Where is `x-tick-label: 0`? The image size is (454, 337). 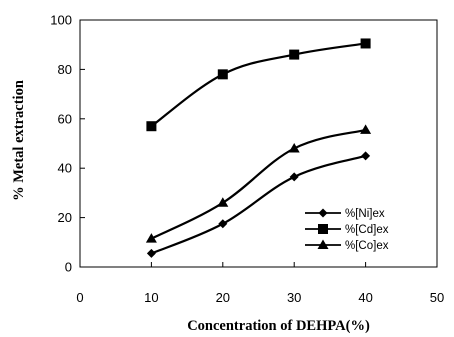
x-tick-label: 0 is located at coordinates (79, 297).